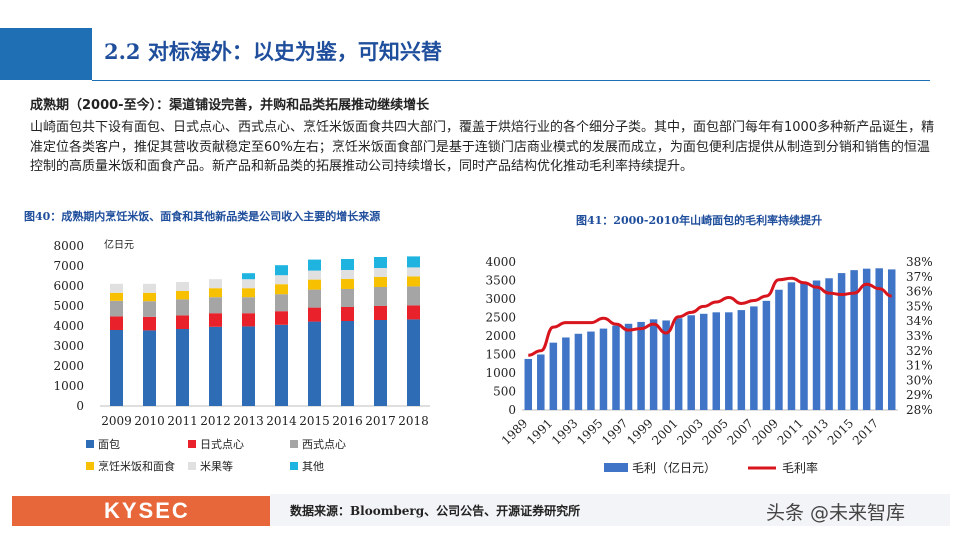 The height and width of the screenshot is (540, 960). I want to click on y-left-tick-label: 3500, so click(500, 281).